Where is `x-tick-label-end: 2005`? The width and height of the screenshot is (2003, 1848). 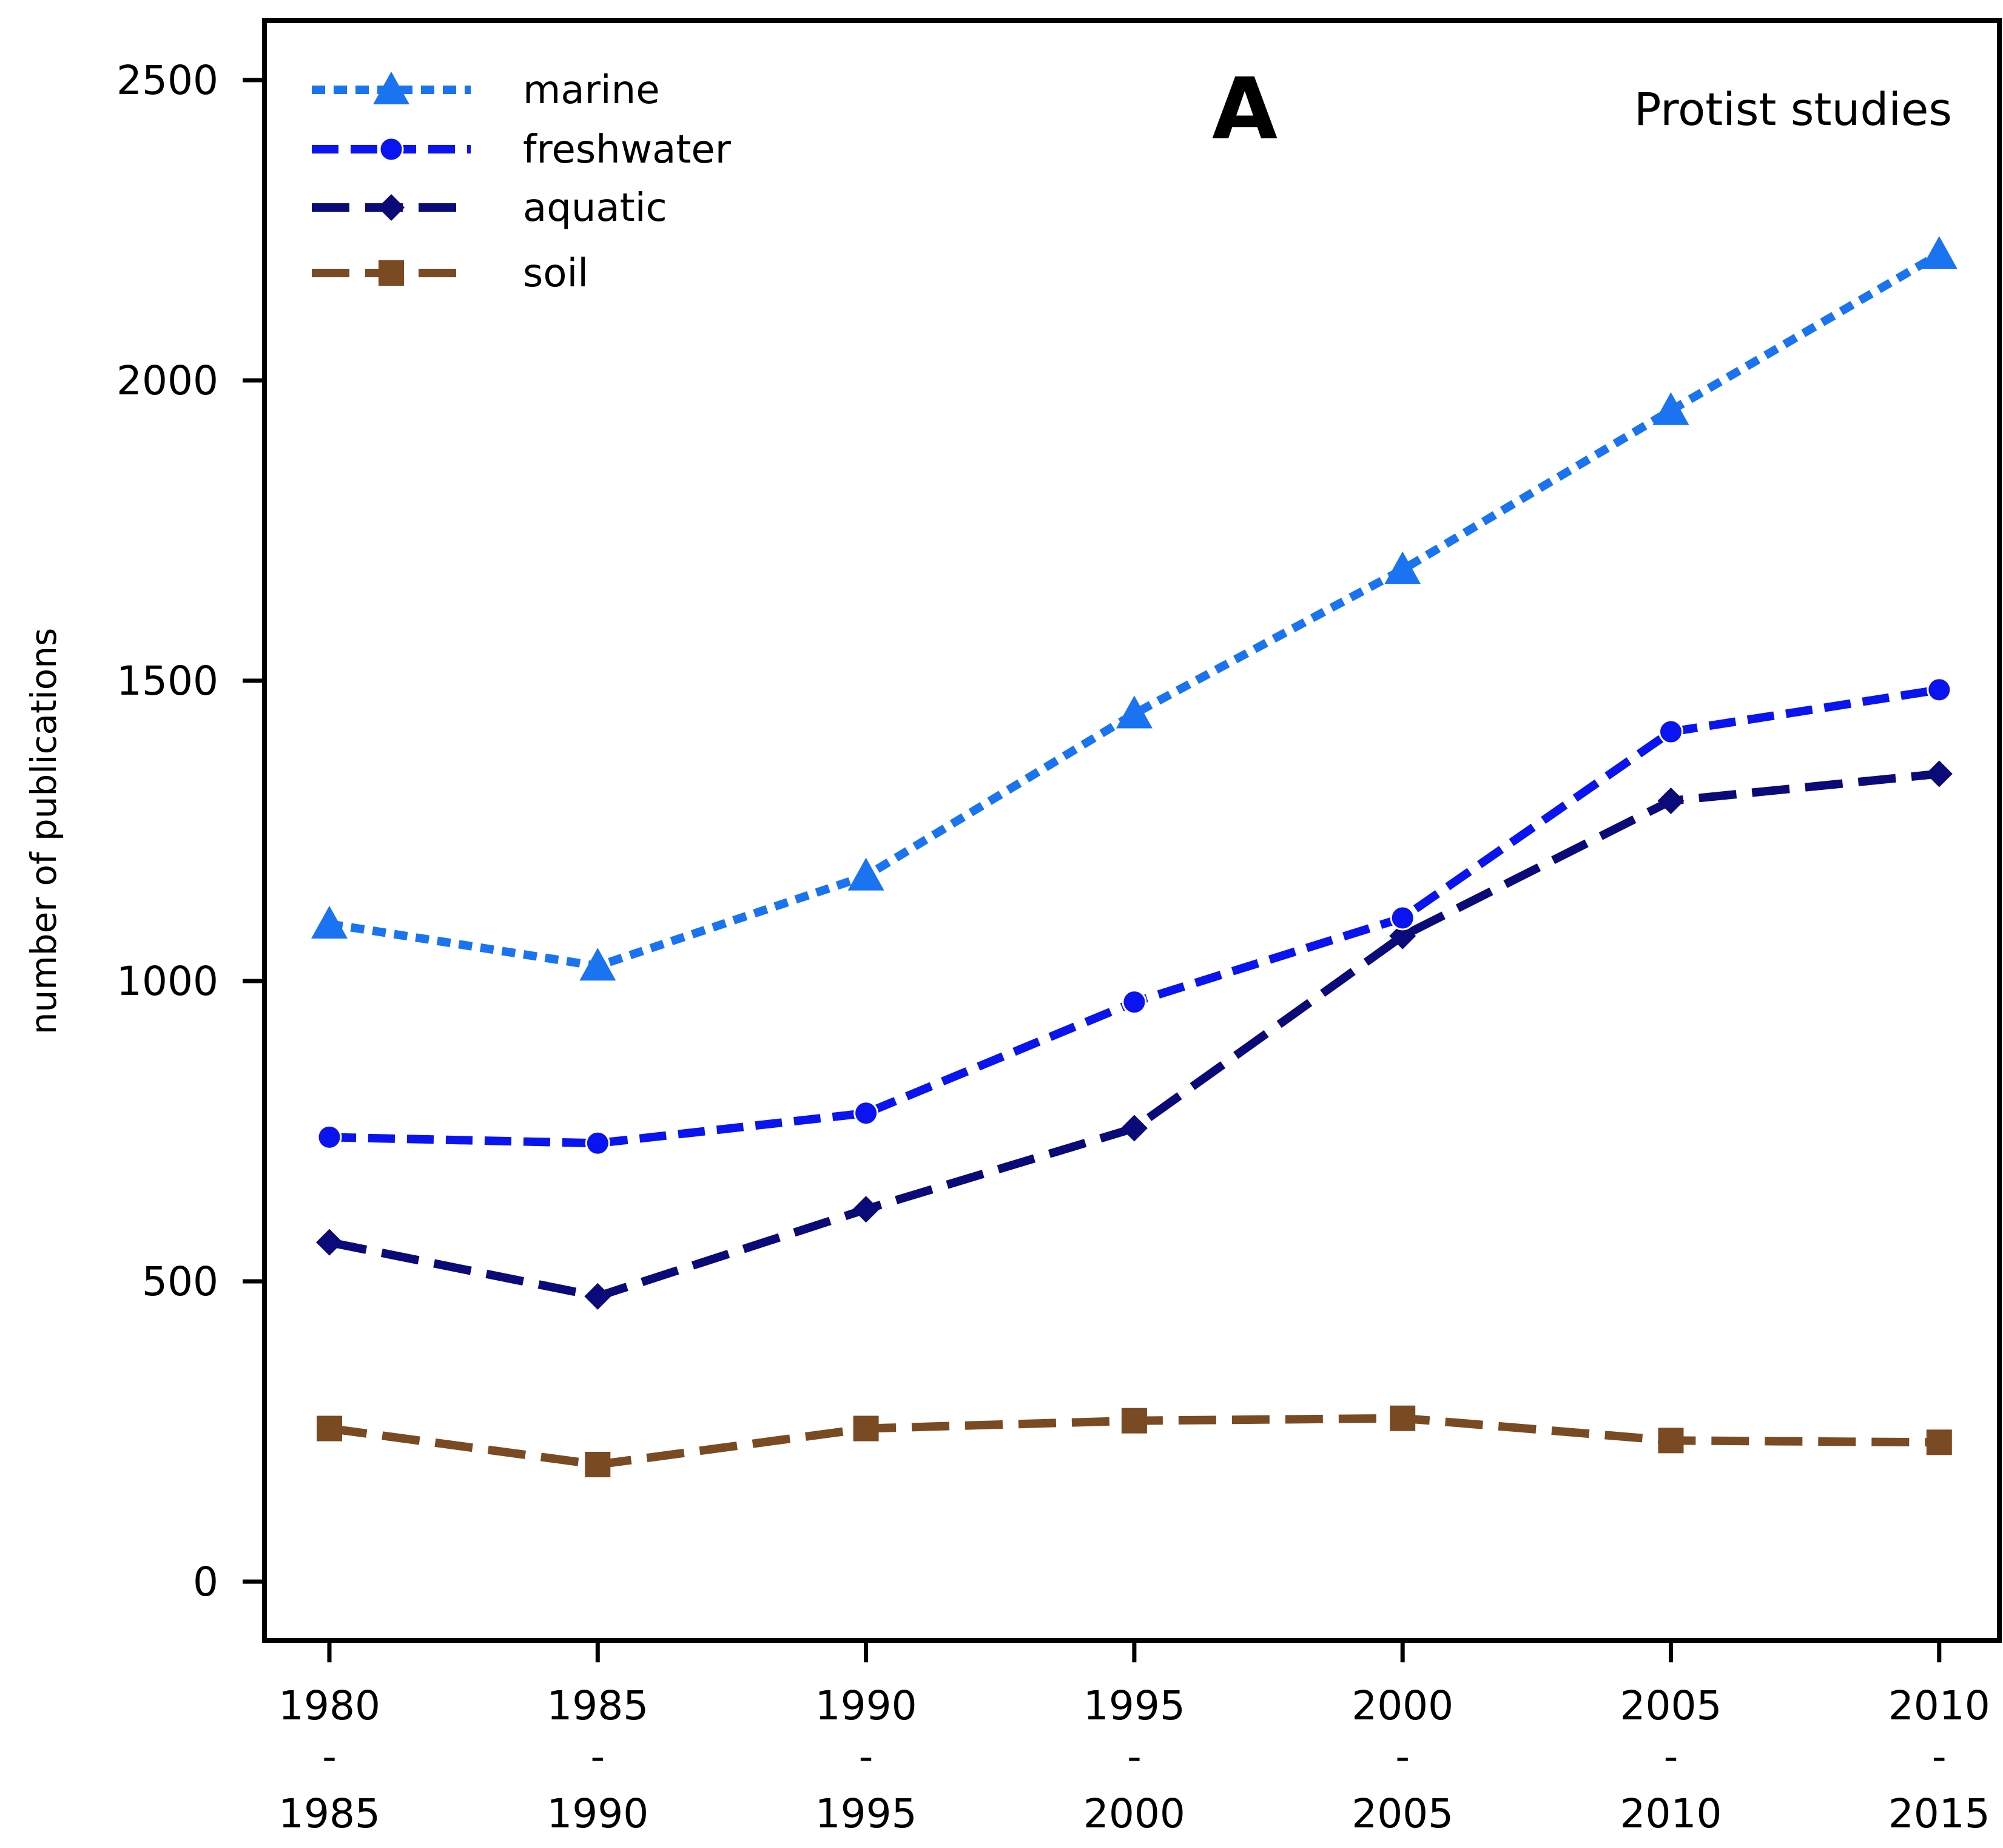
x-tick-label-end: 2005 is located at coordinates (1402, 1813).